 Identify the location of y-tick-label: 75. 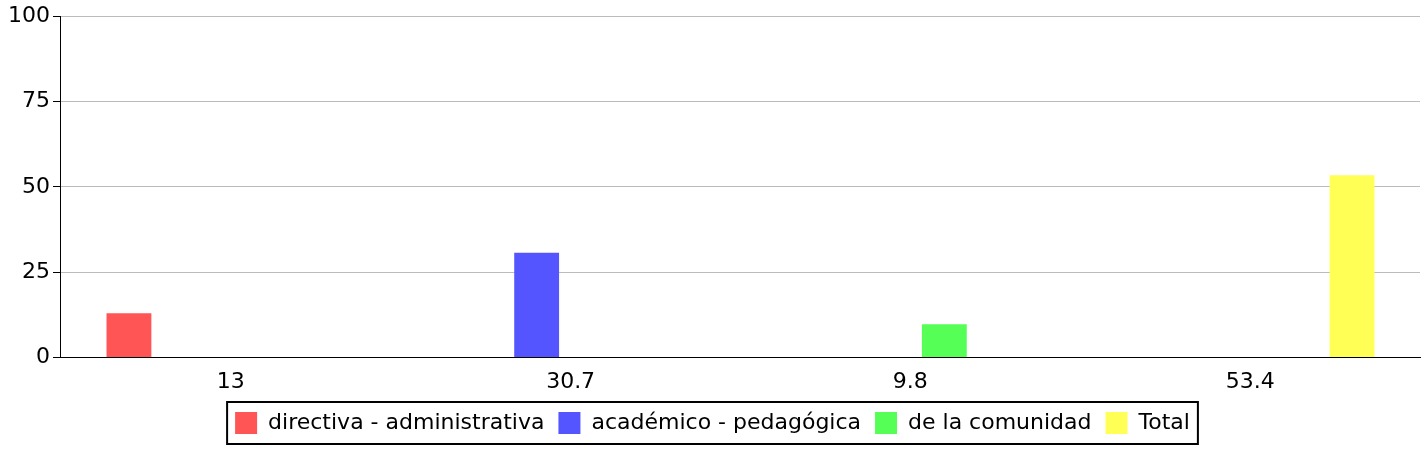
(35, 100).